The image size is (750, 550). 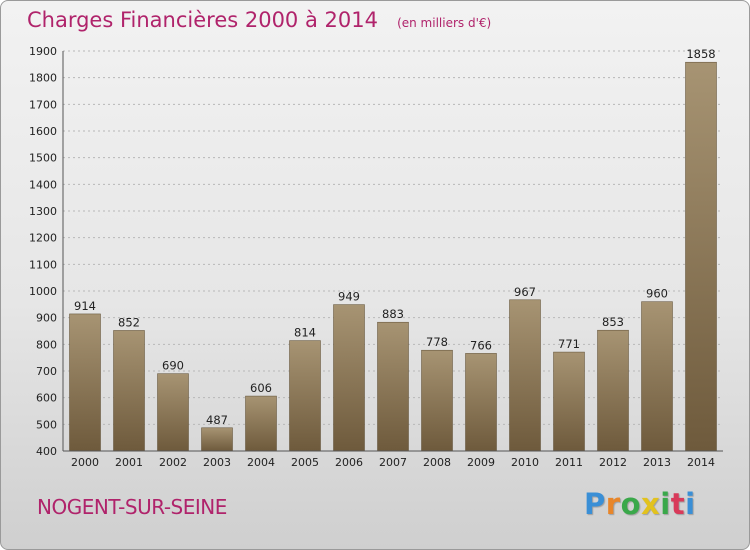 What do you see at coordinates (43, 78) in the screenshot?
I see `y-tick-label: 1800` at bounding box center [43, 78].